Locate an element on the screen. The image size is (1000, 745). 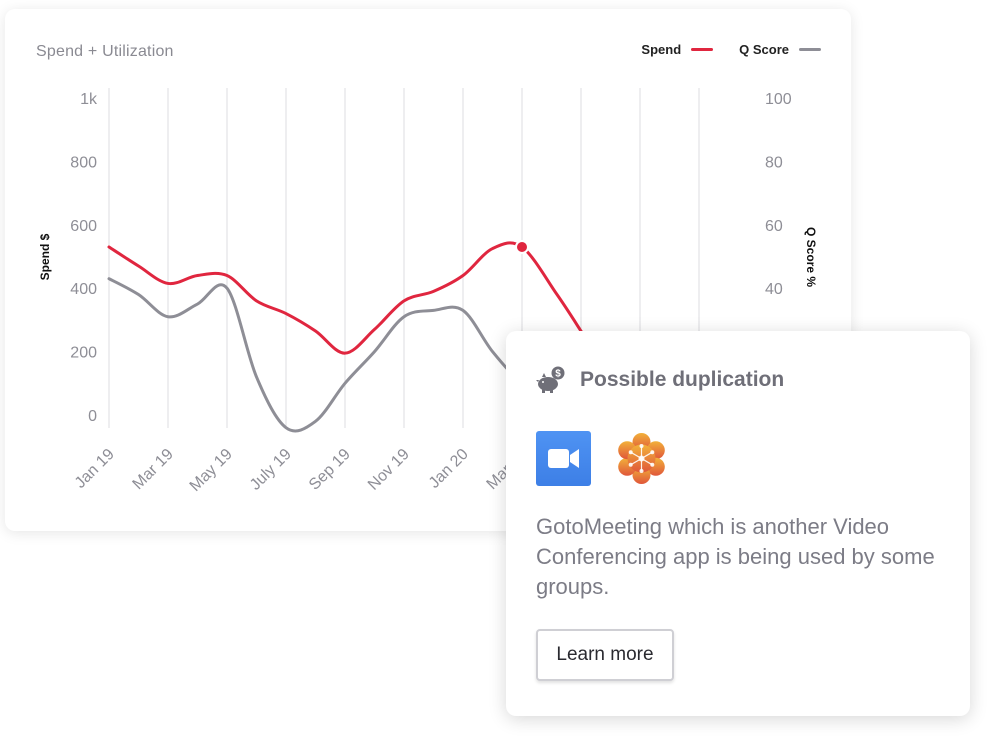
x-tick-sep-19: Sep 19 is located at coordinates (330, 470).